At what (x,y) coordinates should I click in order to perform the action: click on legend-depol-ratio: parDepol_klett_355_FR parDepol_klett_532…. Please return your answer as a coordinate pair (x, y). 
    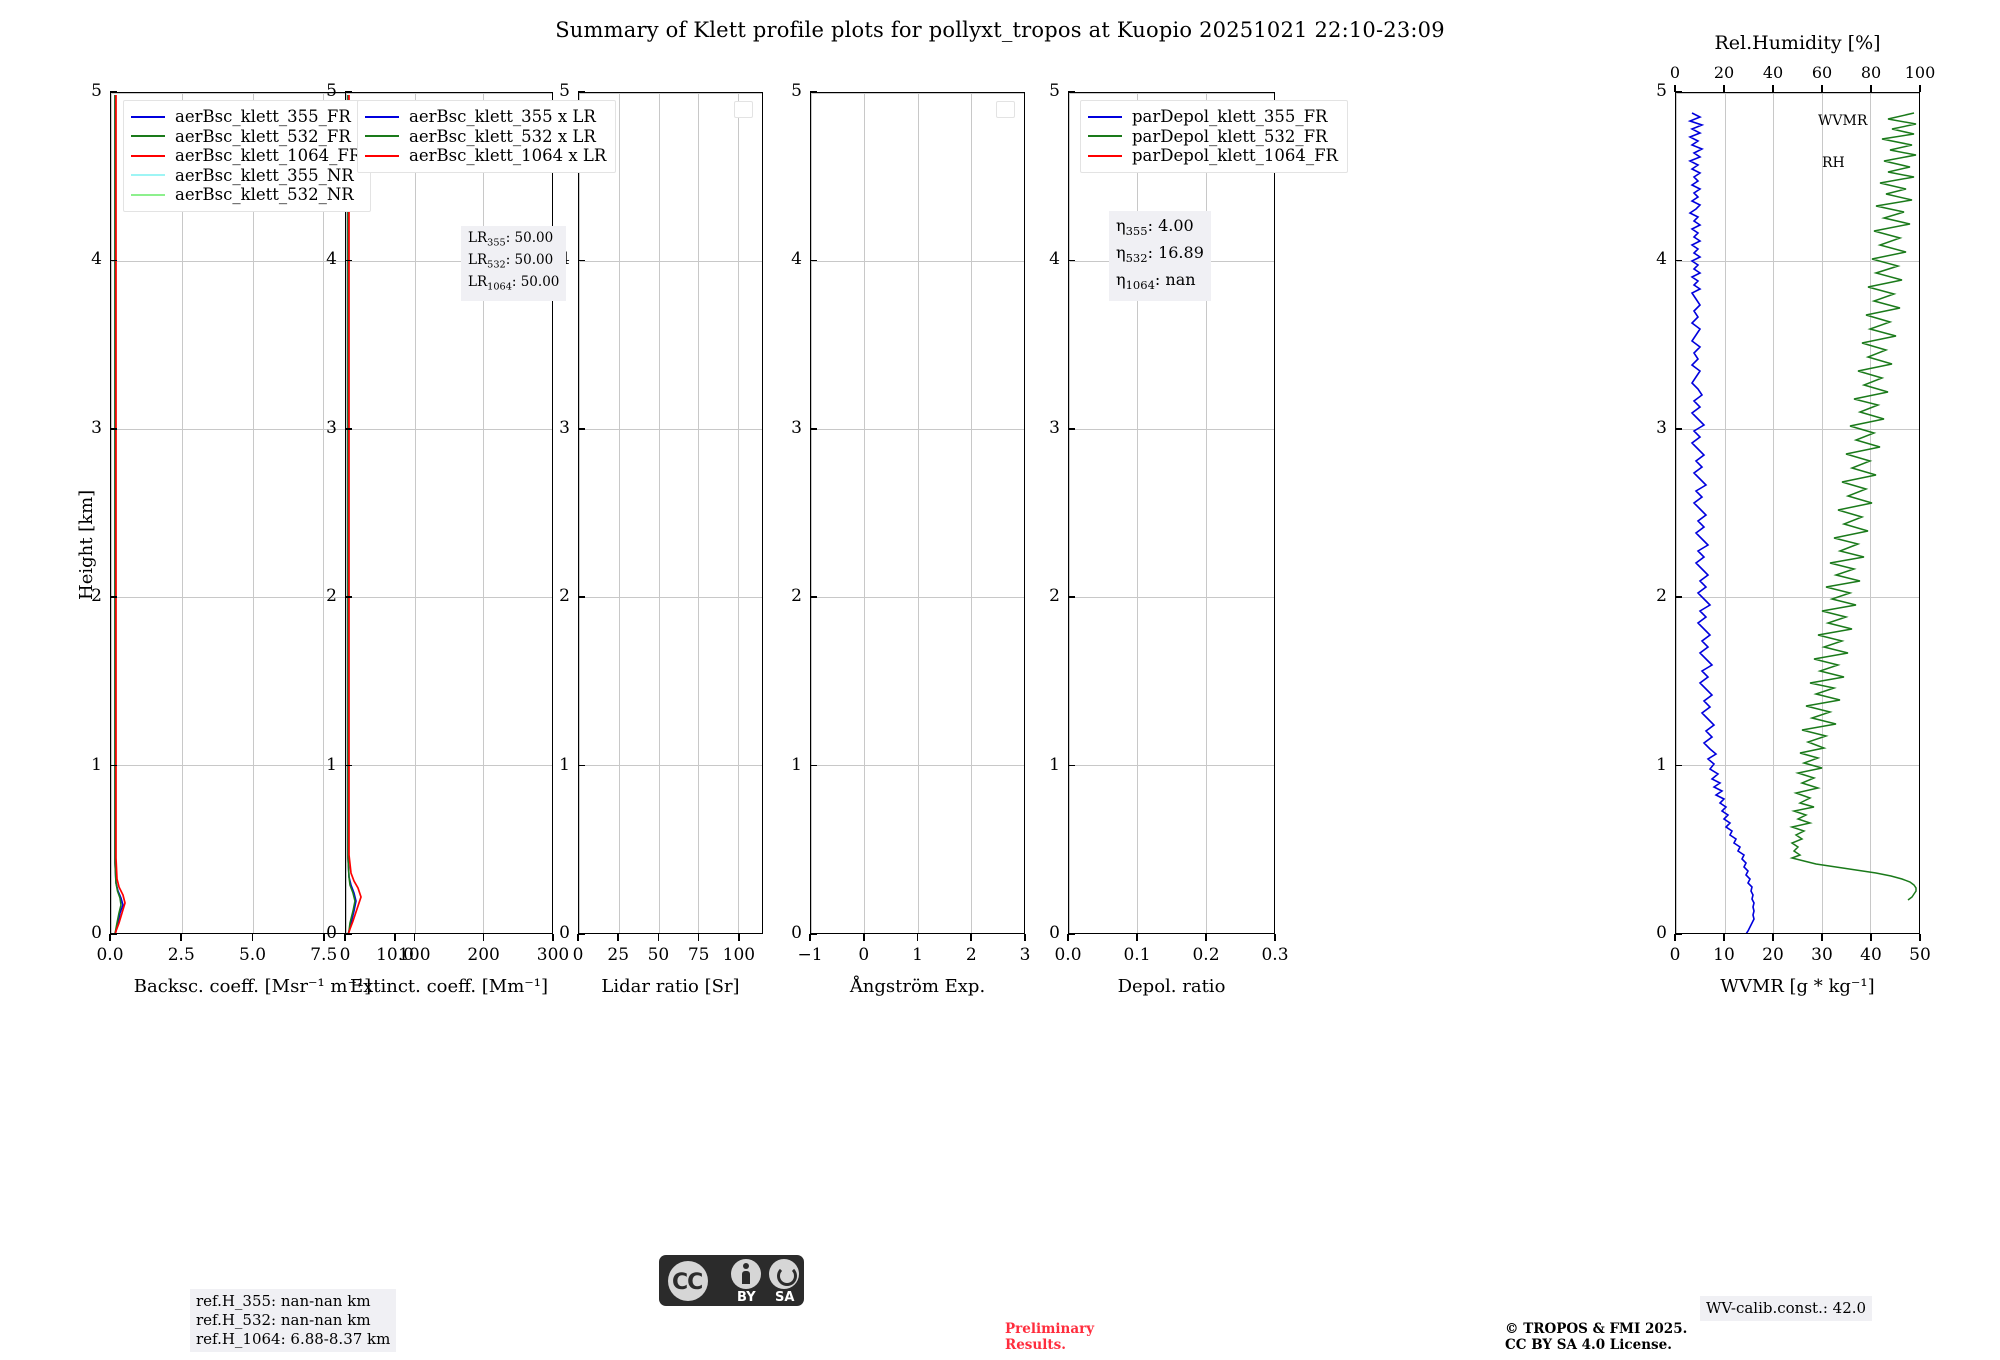
    Looking at the image, I should click on (1214, 136).